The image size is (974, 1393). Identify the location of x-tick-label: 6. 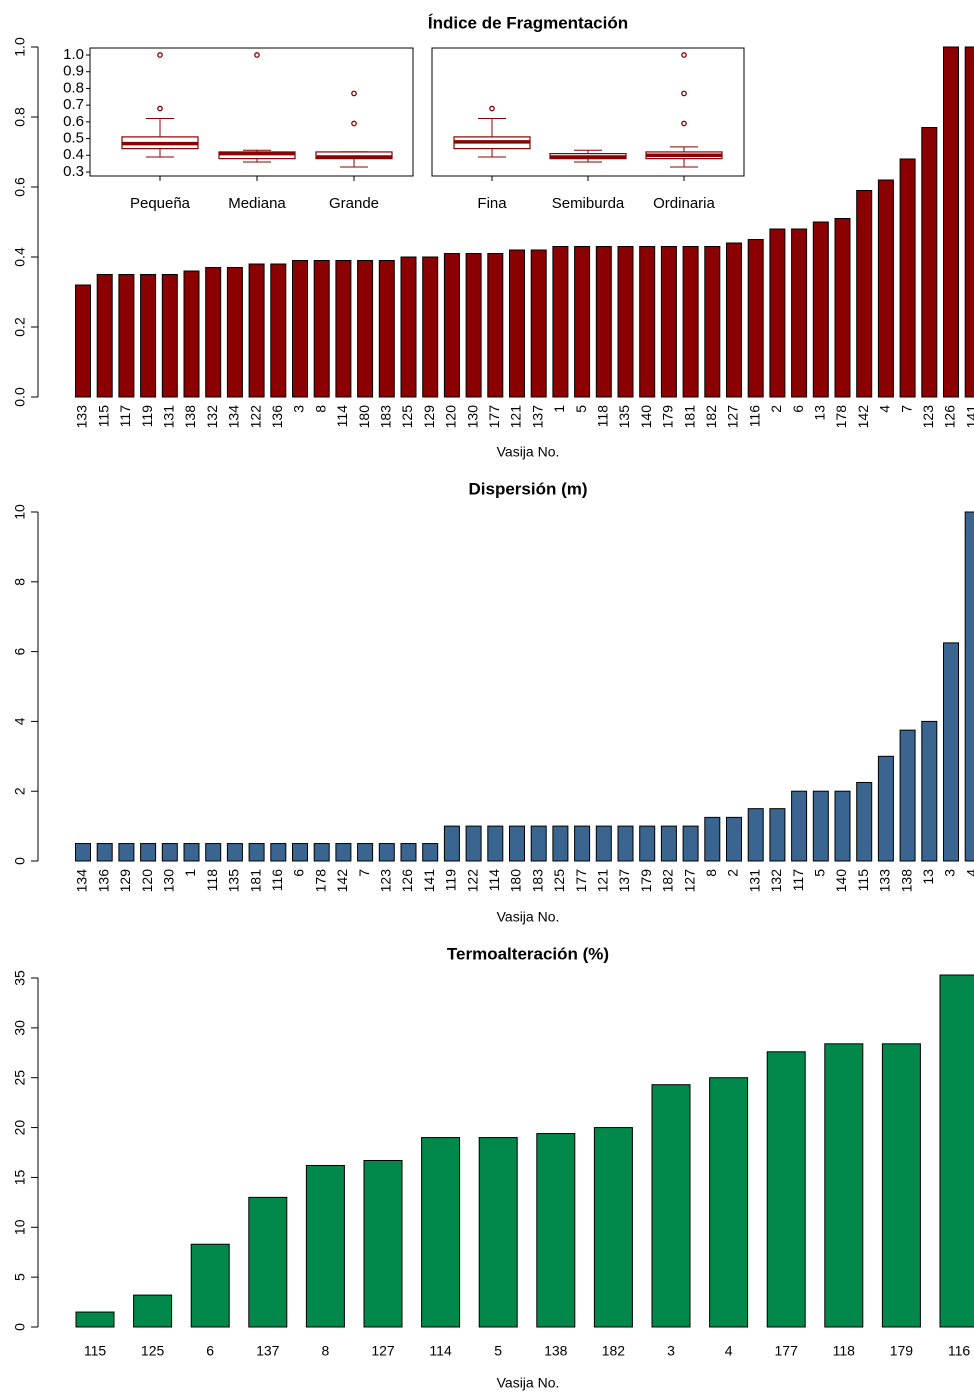
(299, 873).